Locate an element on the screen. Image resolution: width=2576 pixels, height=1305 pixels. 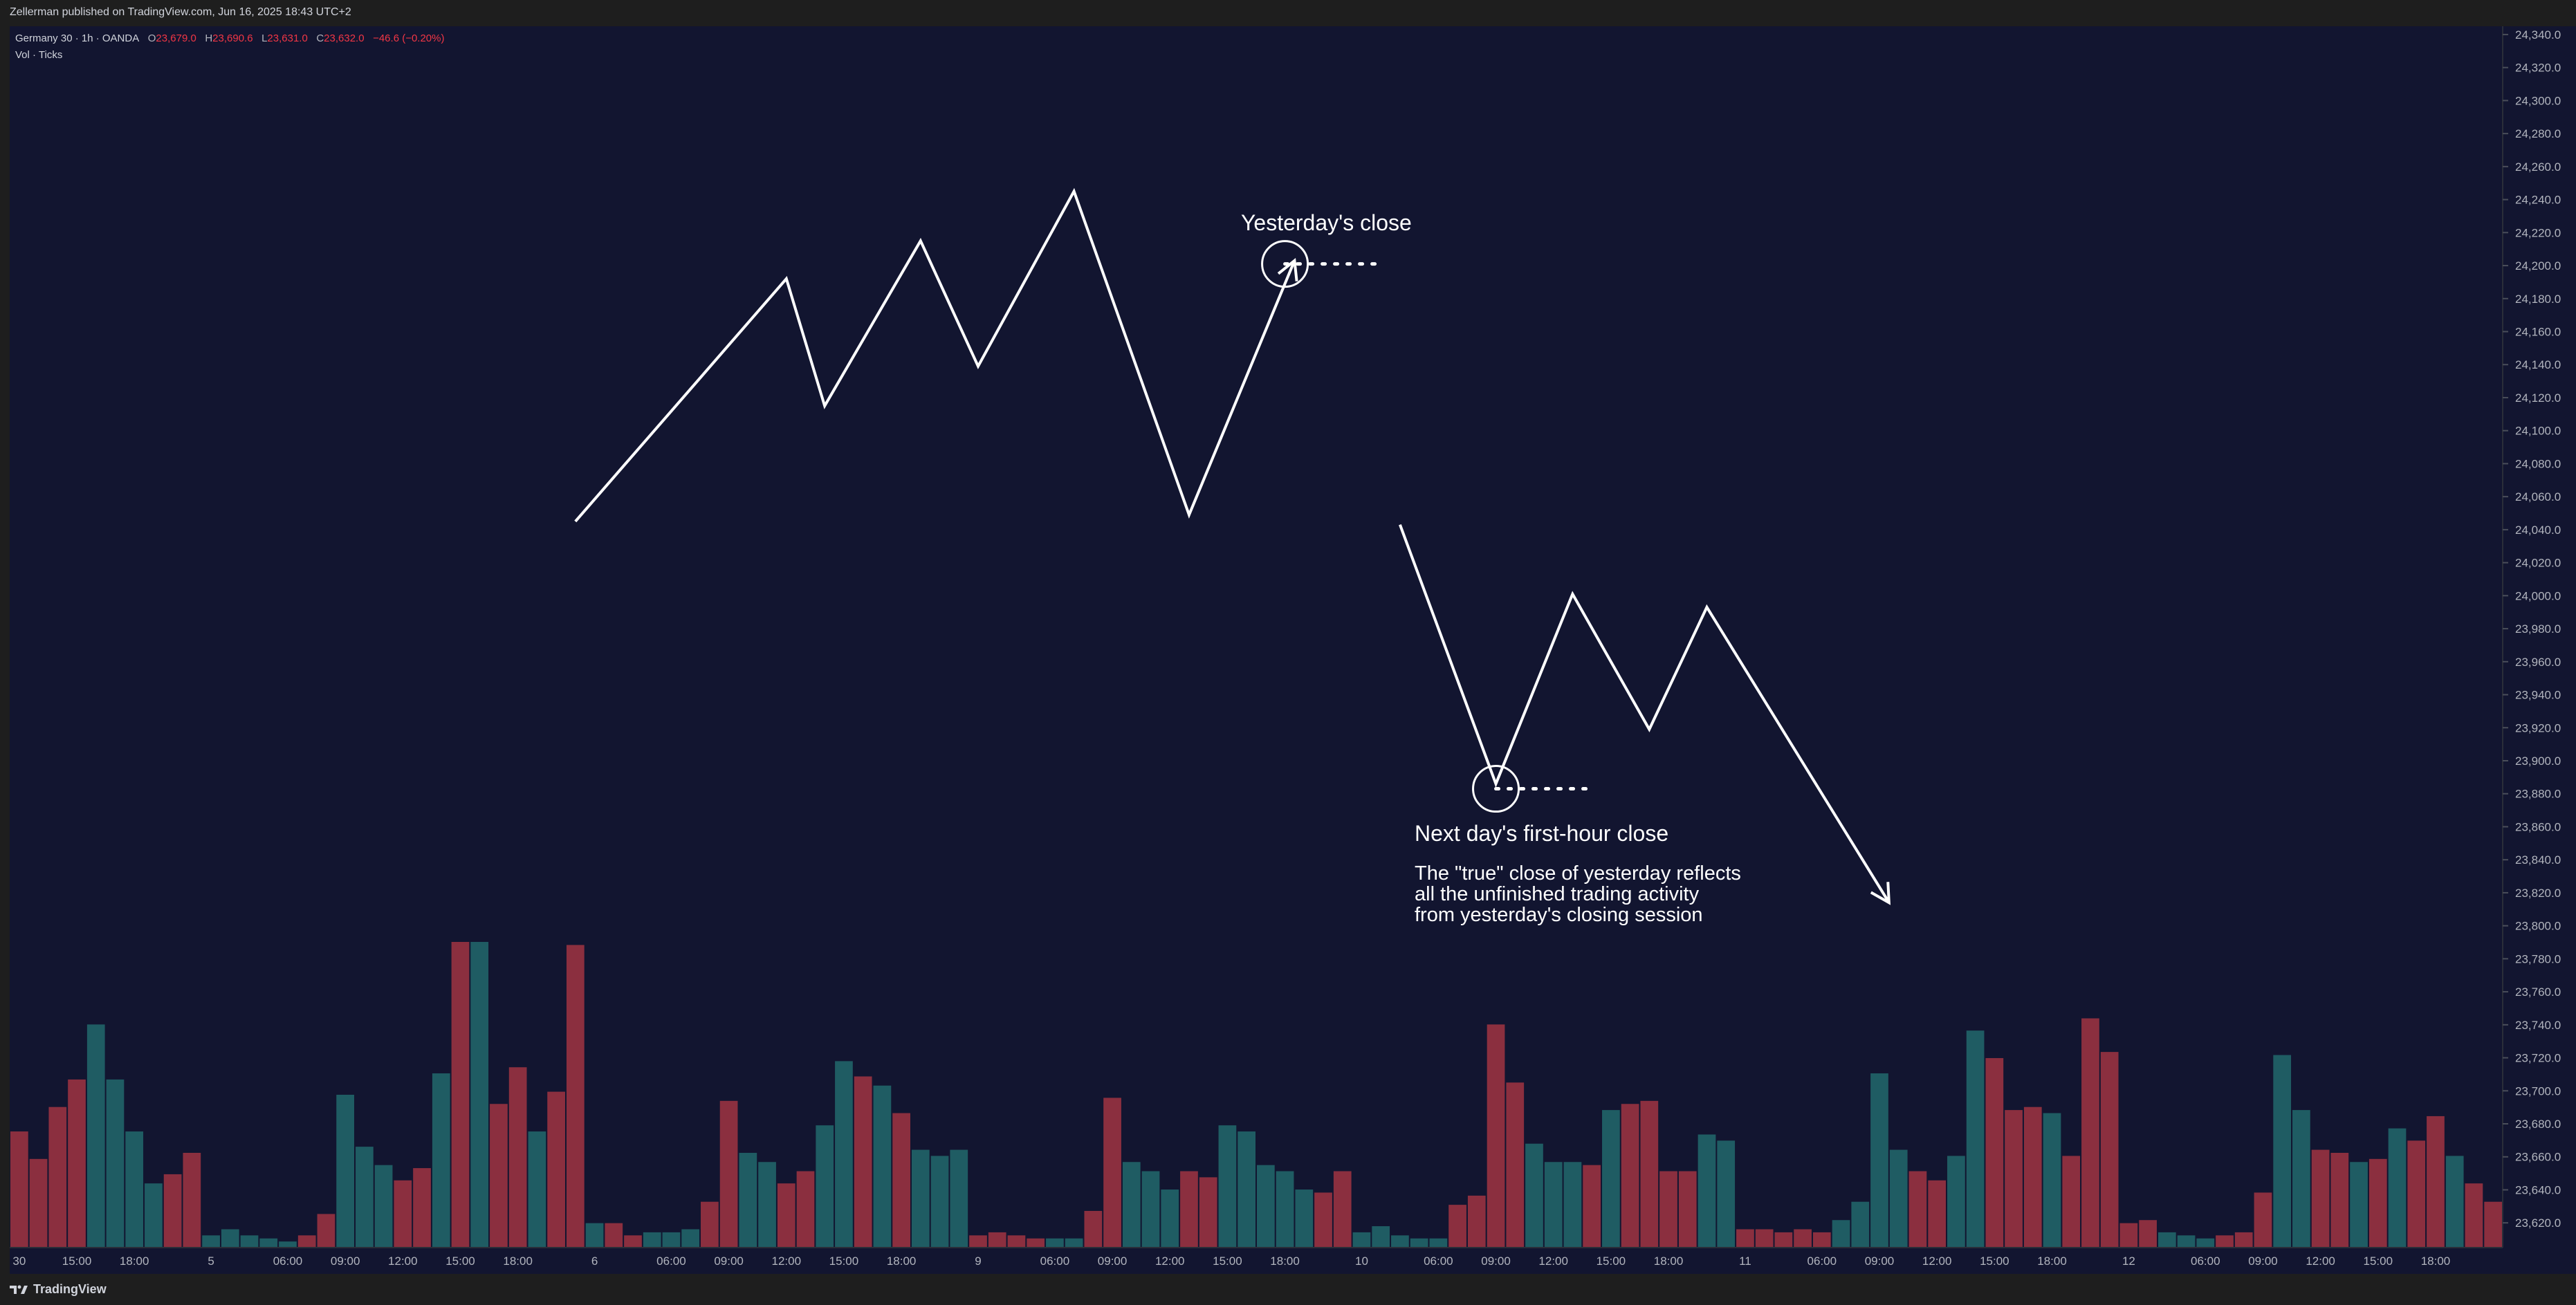
price-tick-label: 24,040.0 is located at coordinates (2538, 530).